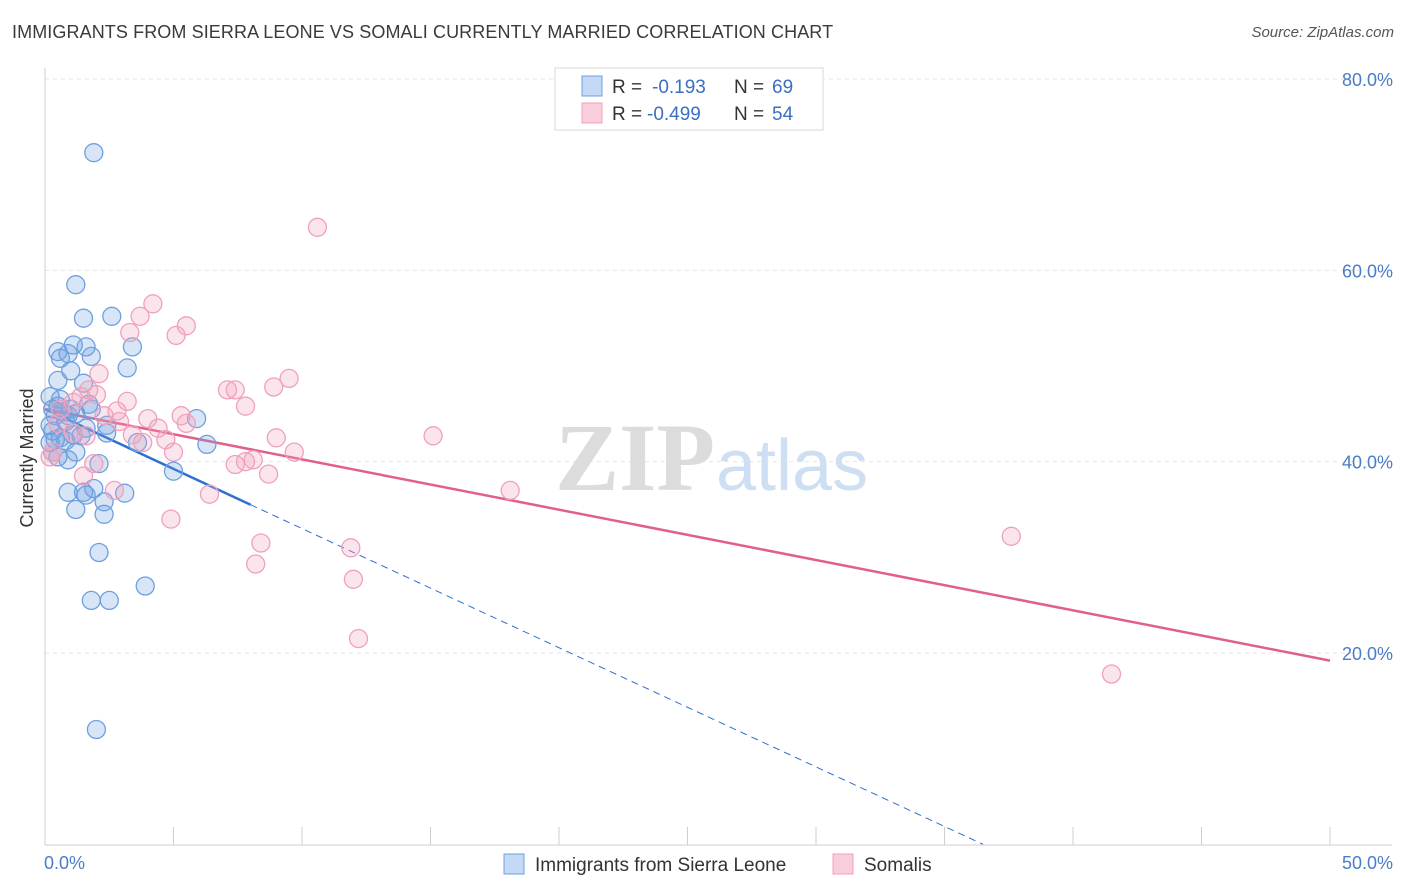  Describe the element at coordinates (782, 87) in the screenshot. I see `legend-n-value-1: 69` at that location.